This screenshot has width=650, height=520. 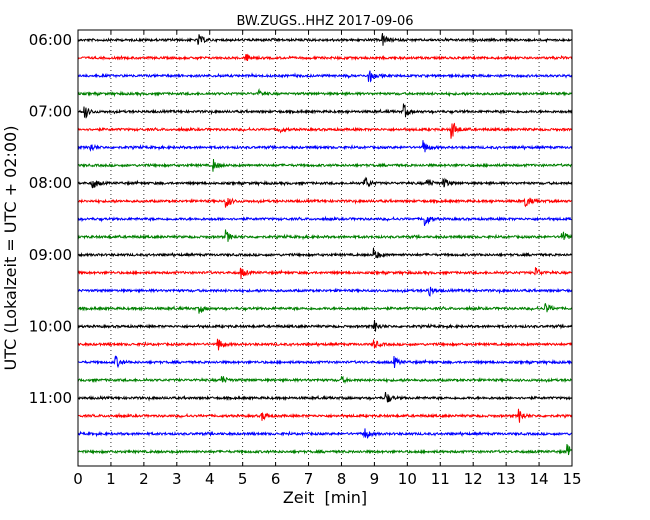 What do you see at coordinates (506, 479) in the screenshot?
I see `x-tick-label: 13` at bounding box center [506, 479].